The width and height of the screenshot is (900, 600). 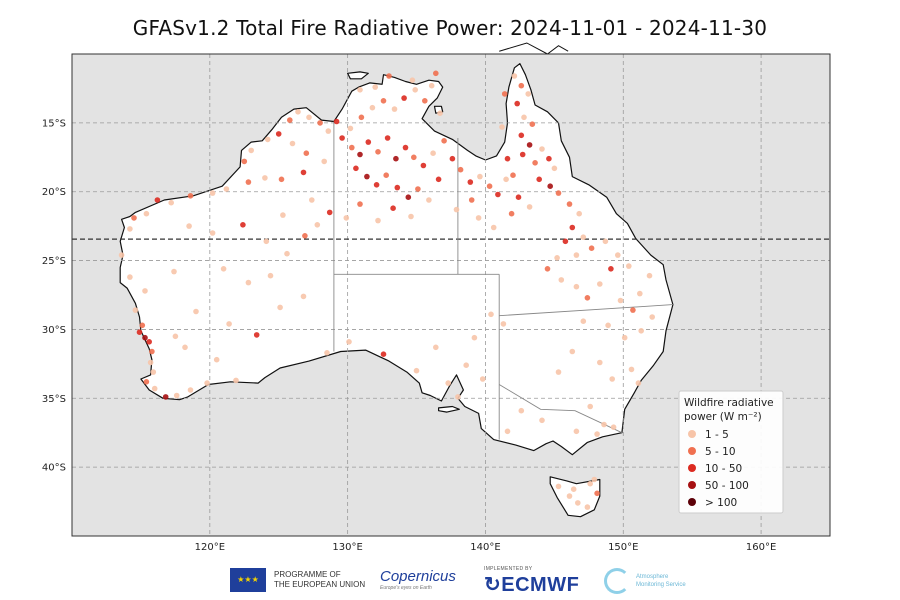 I want to click on eu-programme-text: PROGRAMME OF THE EUROPEAN UNION, so click(x=319, y=580).